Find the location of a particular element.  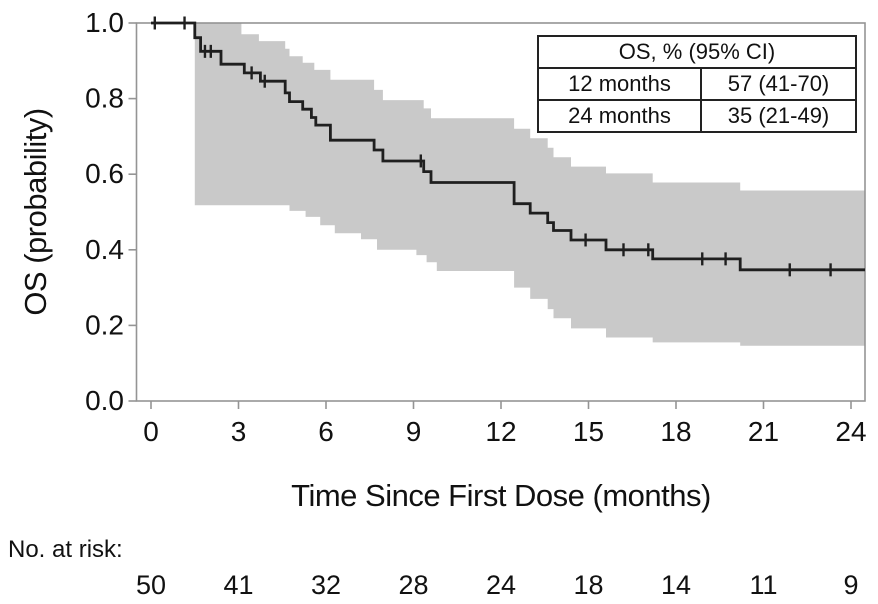

risk-count: 14 is located at coordinates (676, 585).